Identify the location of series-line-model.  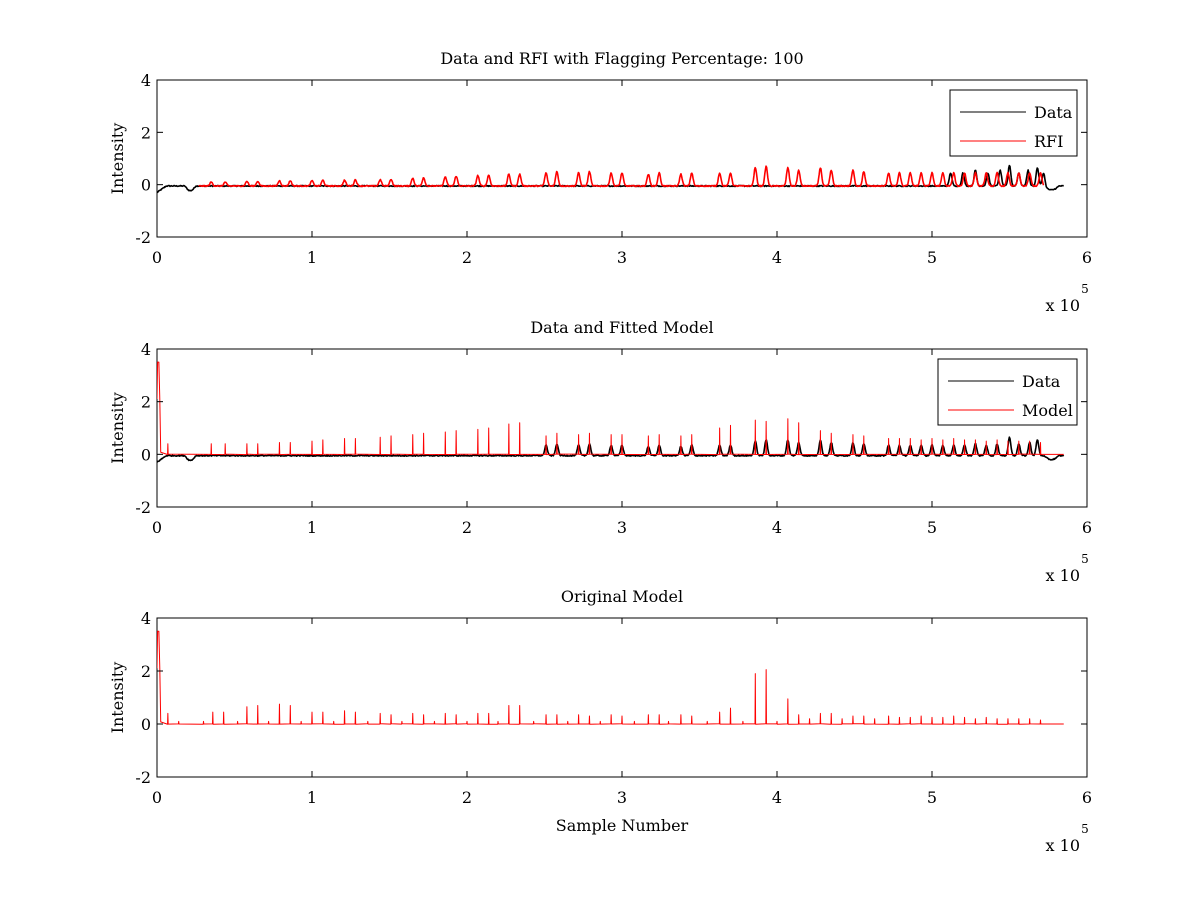
(610, 408).